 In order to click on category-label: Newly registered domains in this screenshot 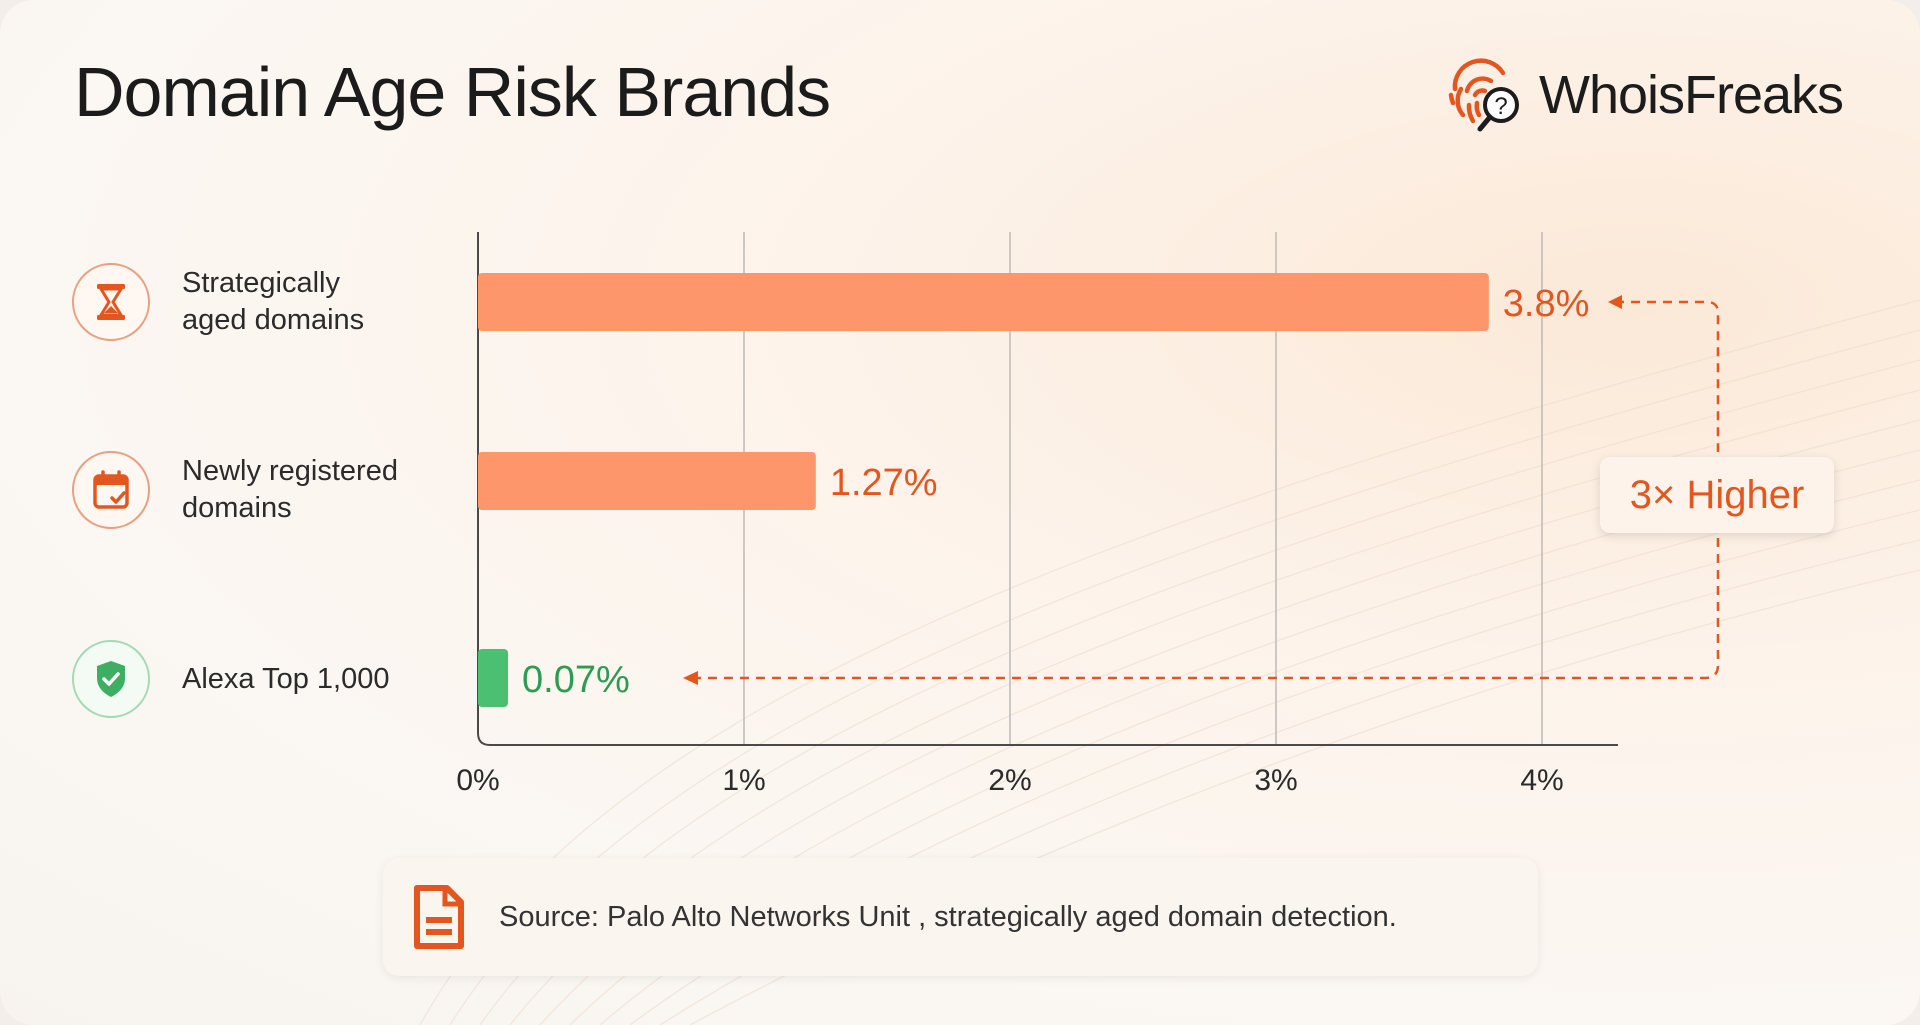, I will do `click(290, 489)`.